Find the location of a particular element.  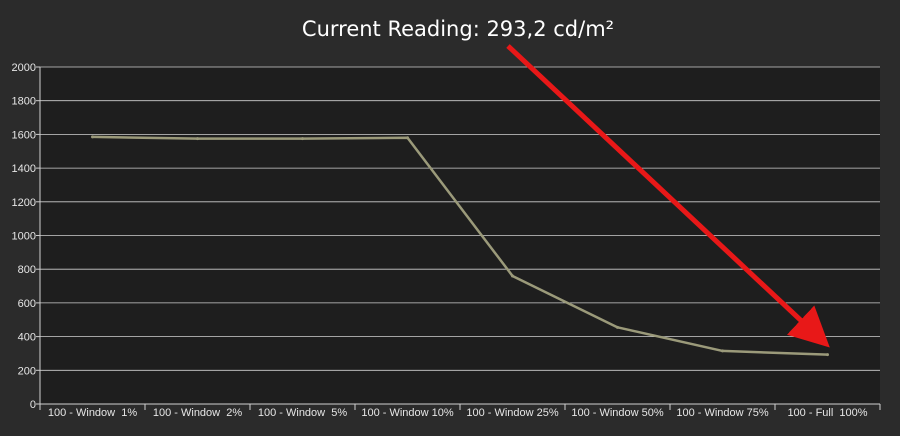

y-tick-label: 1400 is located at coordinates (24, 169).